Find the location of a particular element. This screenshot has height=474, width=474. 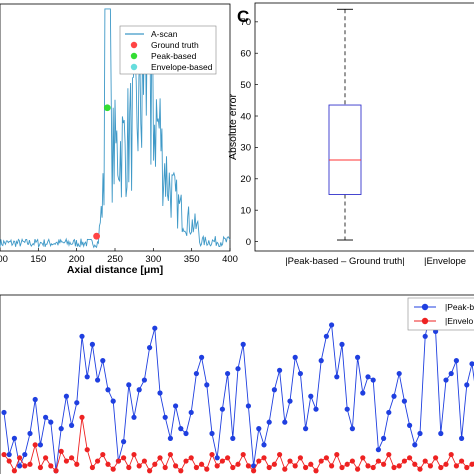

peak-based-point is located at coordinates (107, 108).